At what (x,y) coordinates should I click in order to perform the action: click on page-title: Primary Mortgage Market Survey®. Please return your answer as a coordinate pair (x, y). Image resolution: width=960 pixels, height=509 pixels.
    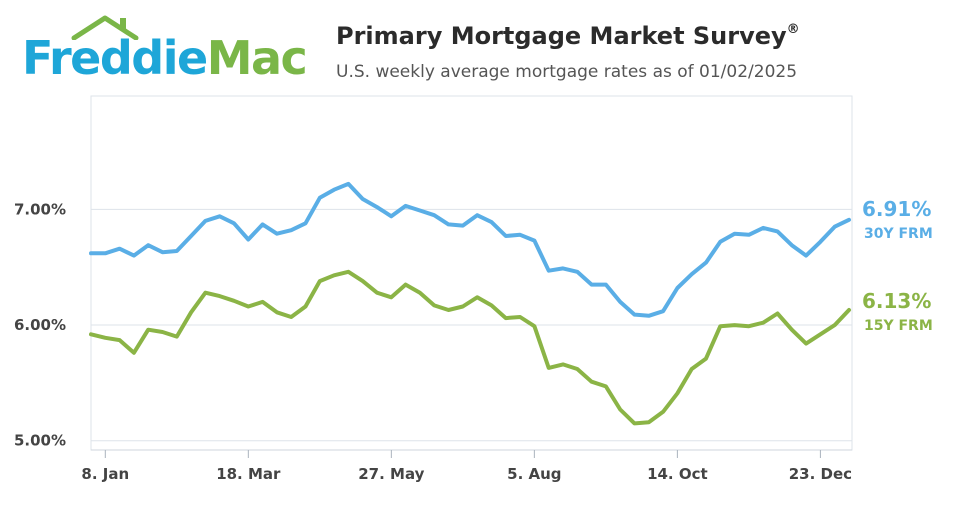
    Looking at the image, I should click on (568, 36).